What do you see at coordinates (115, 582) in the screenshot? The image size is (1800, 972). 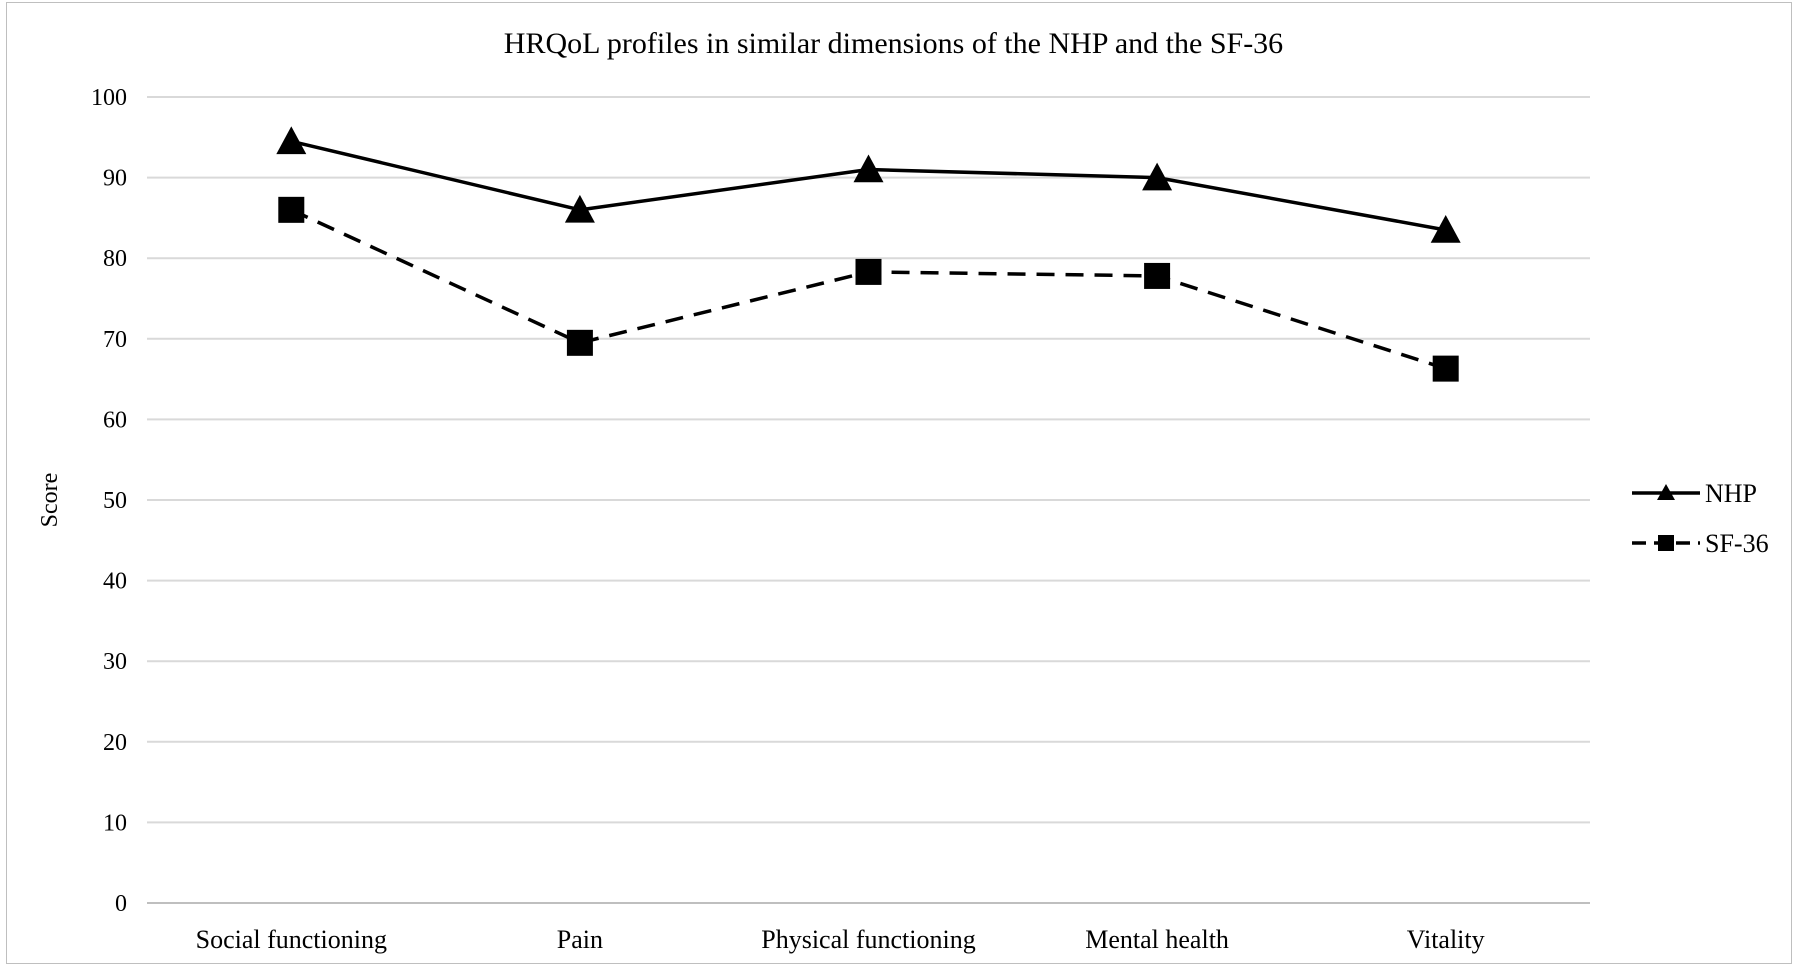 I see `y-tick-label: 40` at bounding box center [115, 582].